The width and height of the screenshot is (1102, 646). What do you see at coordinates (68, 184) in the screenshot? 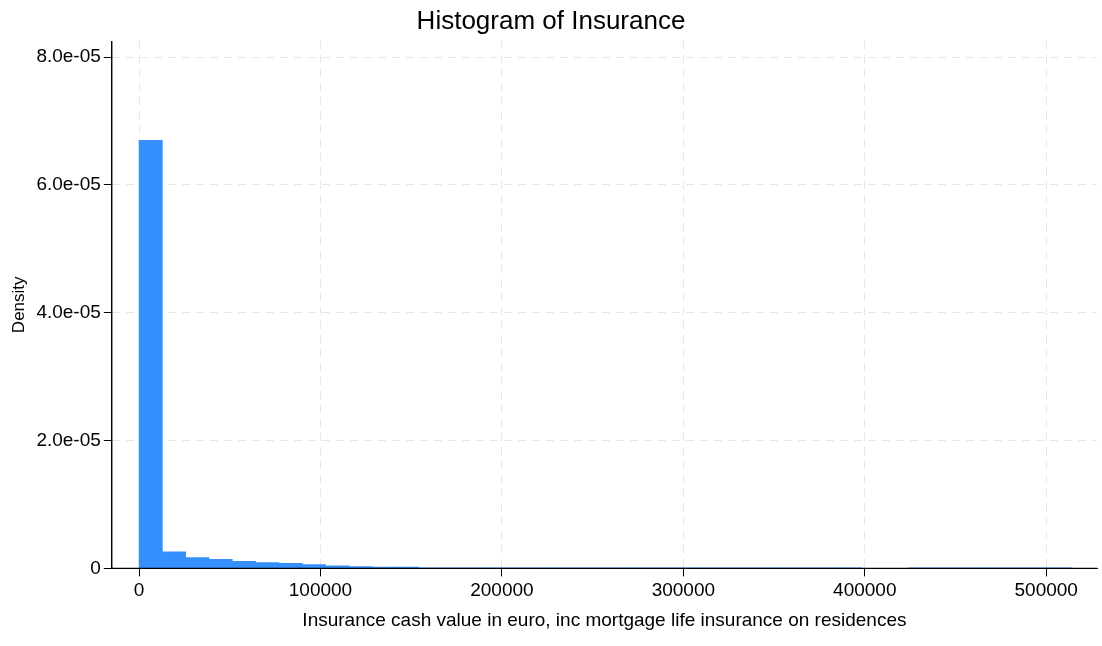
I see `y-tick-label: 6.0e-05` at bounding box center [68, 184].